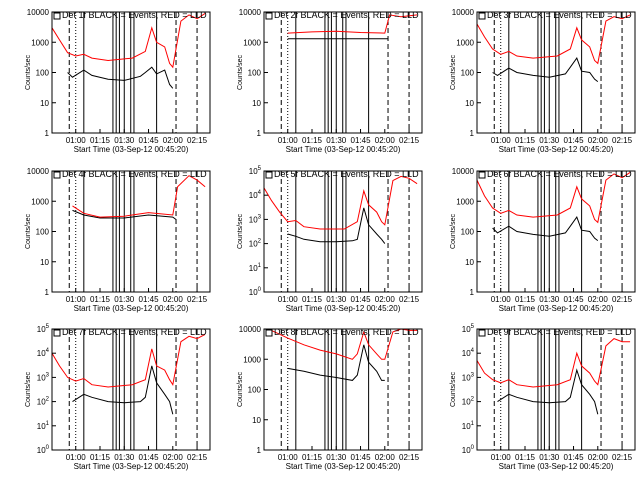  I want to click on panel-title: Det 2f BLACK = Events, RED = LLD, so click(346, 15).